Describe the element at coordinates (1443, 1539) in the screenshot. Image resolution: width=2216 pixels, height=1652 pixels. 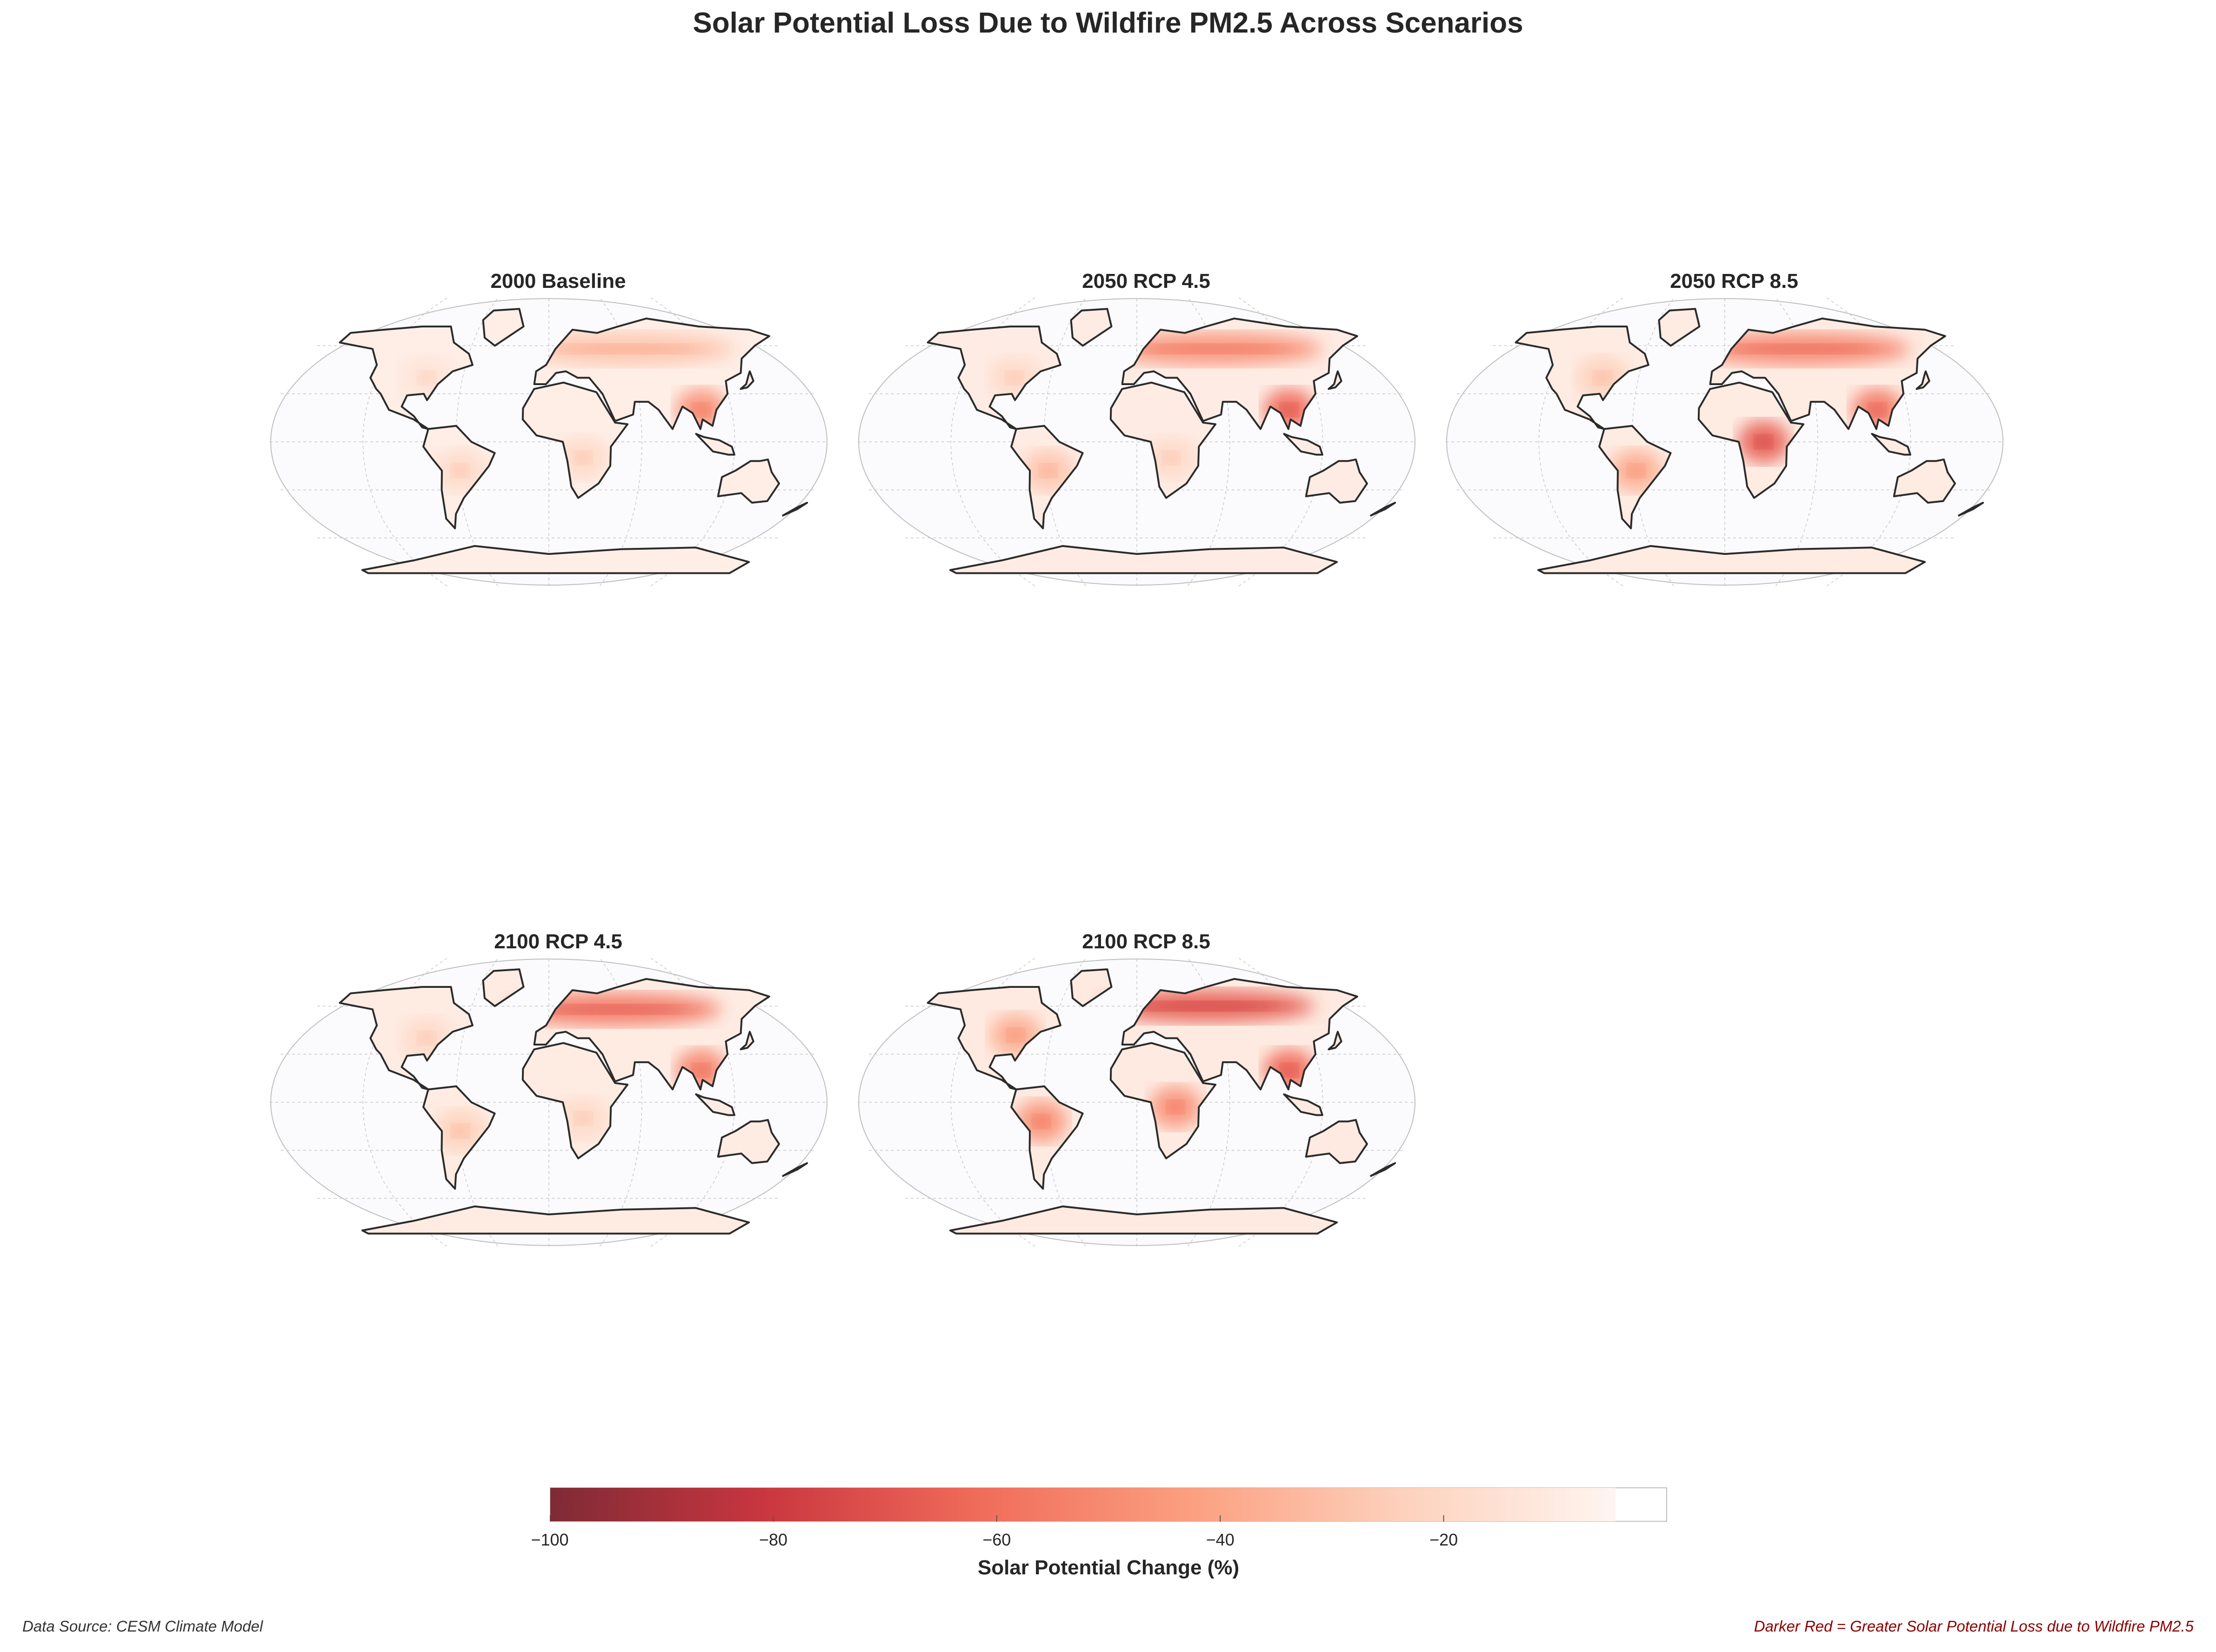
I see `colorbar-tick-label: −20` at that location.